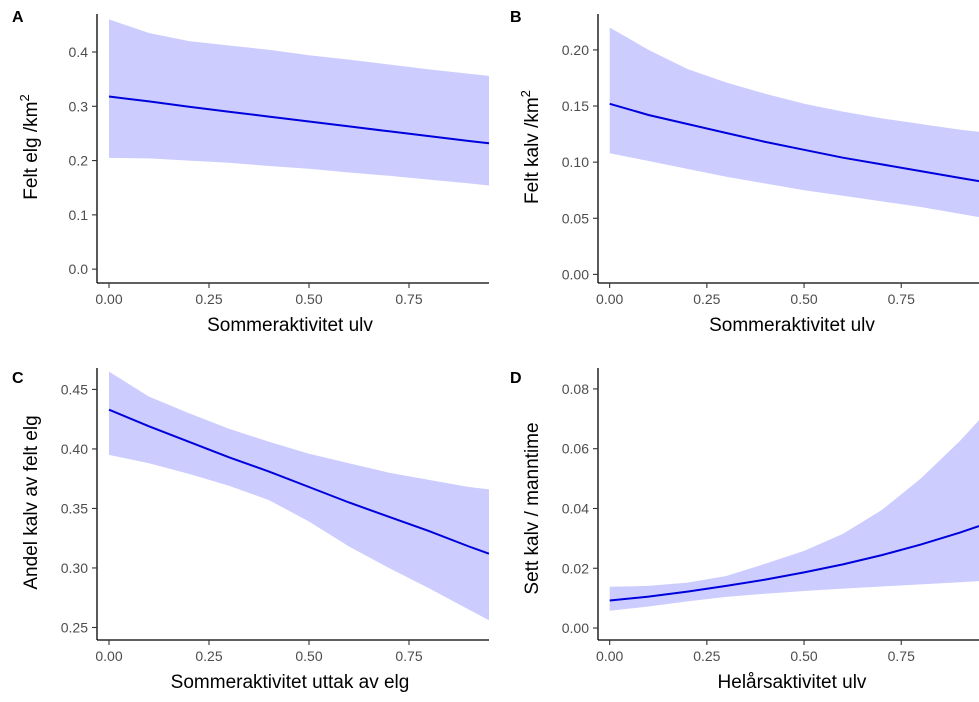 Image resolution: width=979 pixels, height=702 pixels. I want to click on y-axis-title-text: Sett kalv / manntime, so click(532, 508).